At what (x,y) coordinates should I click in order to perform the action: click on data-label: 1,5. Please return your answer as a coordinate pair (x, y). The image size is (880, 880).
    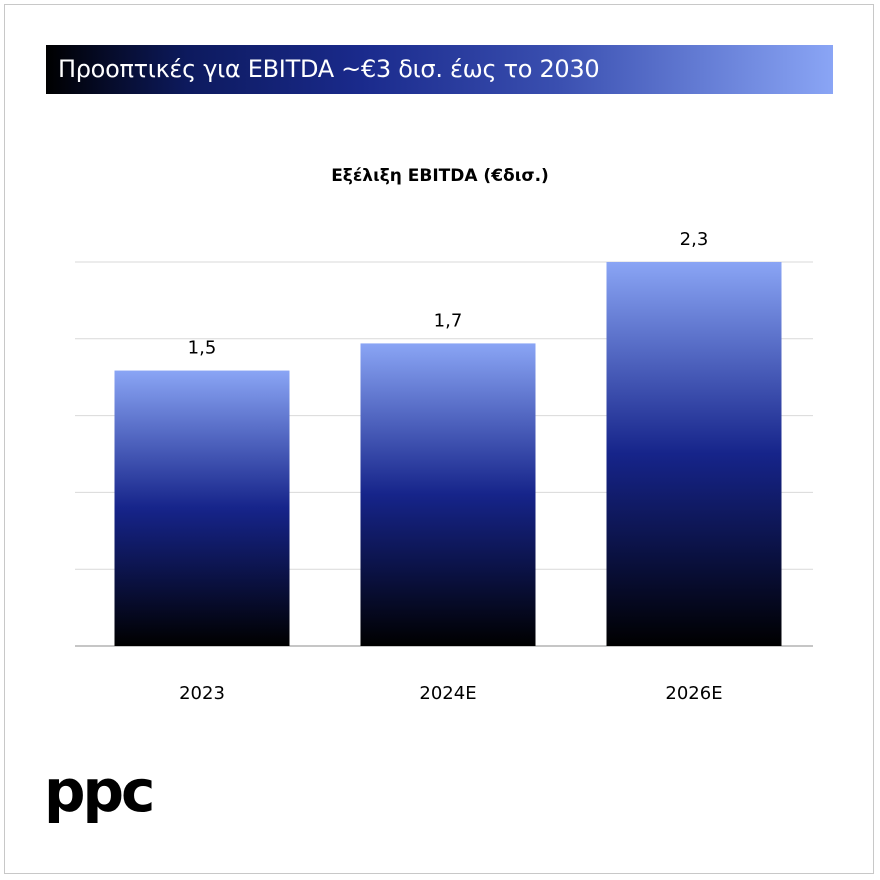
    Looking at the image, I should click on (202, 348).